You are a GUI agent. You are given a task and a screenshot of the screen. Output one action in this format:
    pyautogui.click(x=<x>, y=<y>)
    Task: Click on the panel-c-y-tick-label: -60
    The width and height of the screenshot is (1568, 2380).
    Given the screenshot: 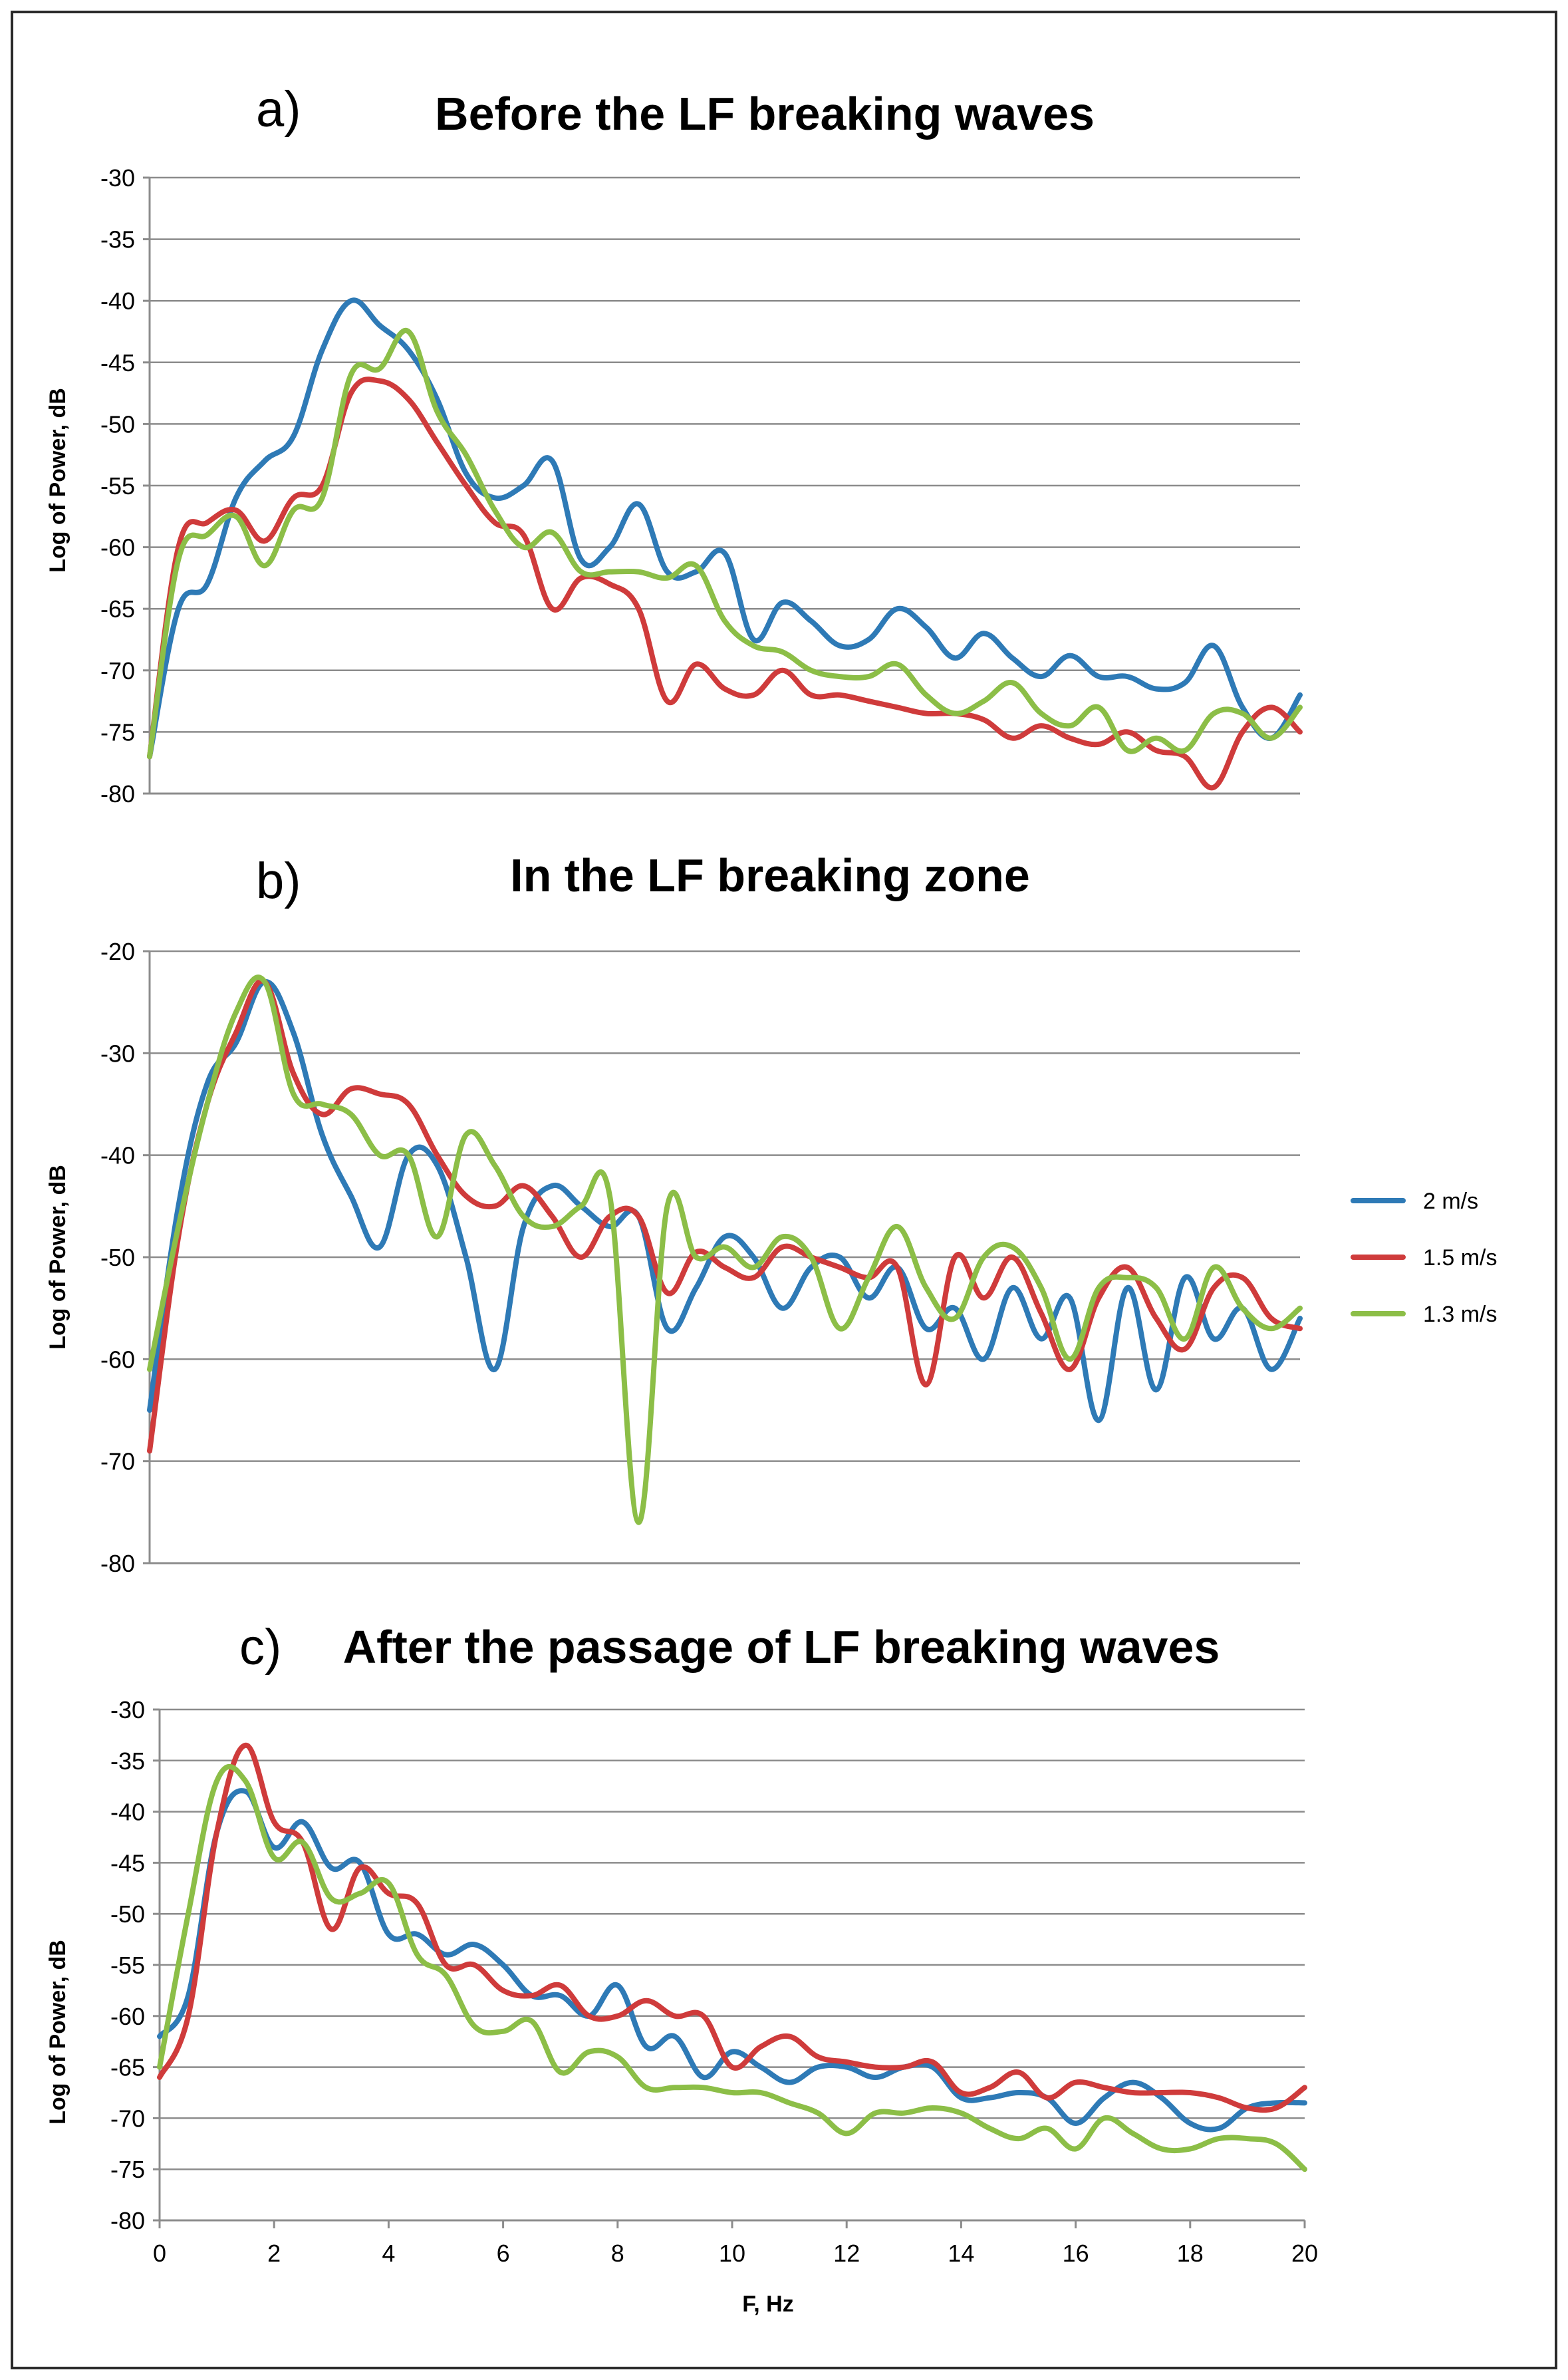 What is the action you would take?
    pyautogui.click(x=127, y=2016)
    